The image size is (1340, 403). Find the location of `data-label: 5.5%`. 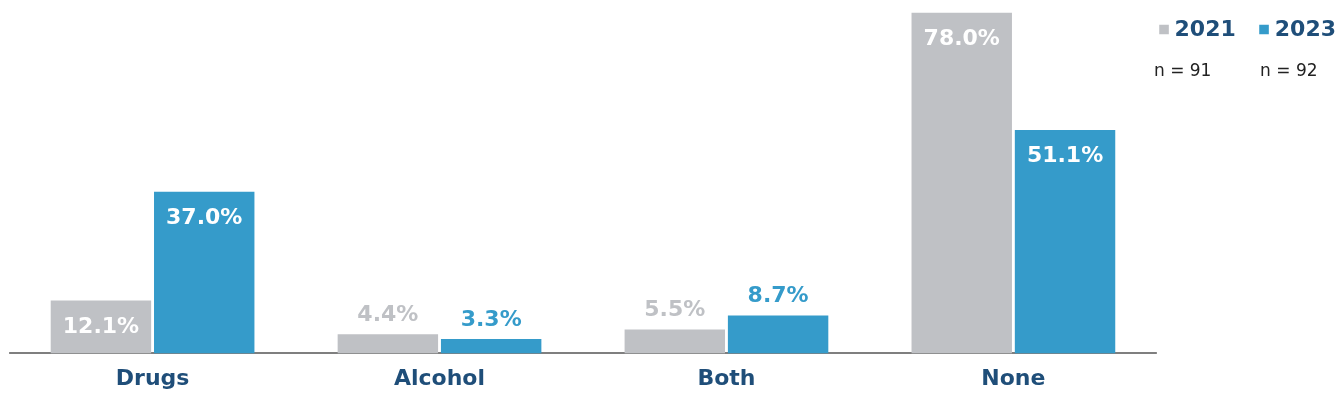

data-label: 5.5% is located at coordinates (675, 309).